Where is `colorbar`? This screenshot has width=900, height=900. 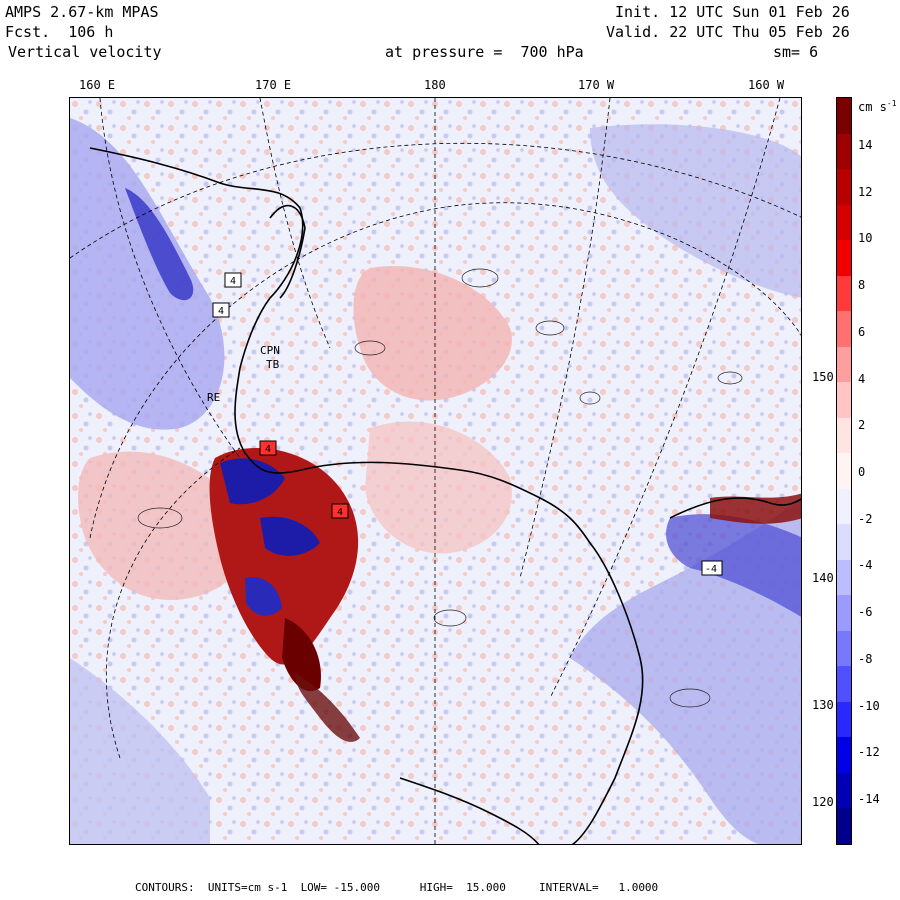
colorbar is located at coordinates (844, 471).